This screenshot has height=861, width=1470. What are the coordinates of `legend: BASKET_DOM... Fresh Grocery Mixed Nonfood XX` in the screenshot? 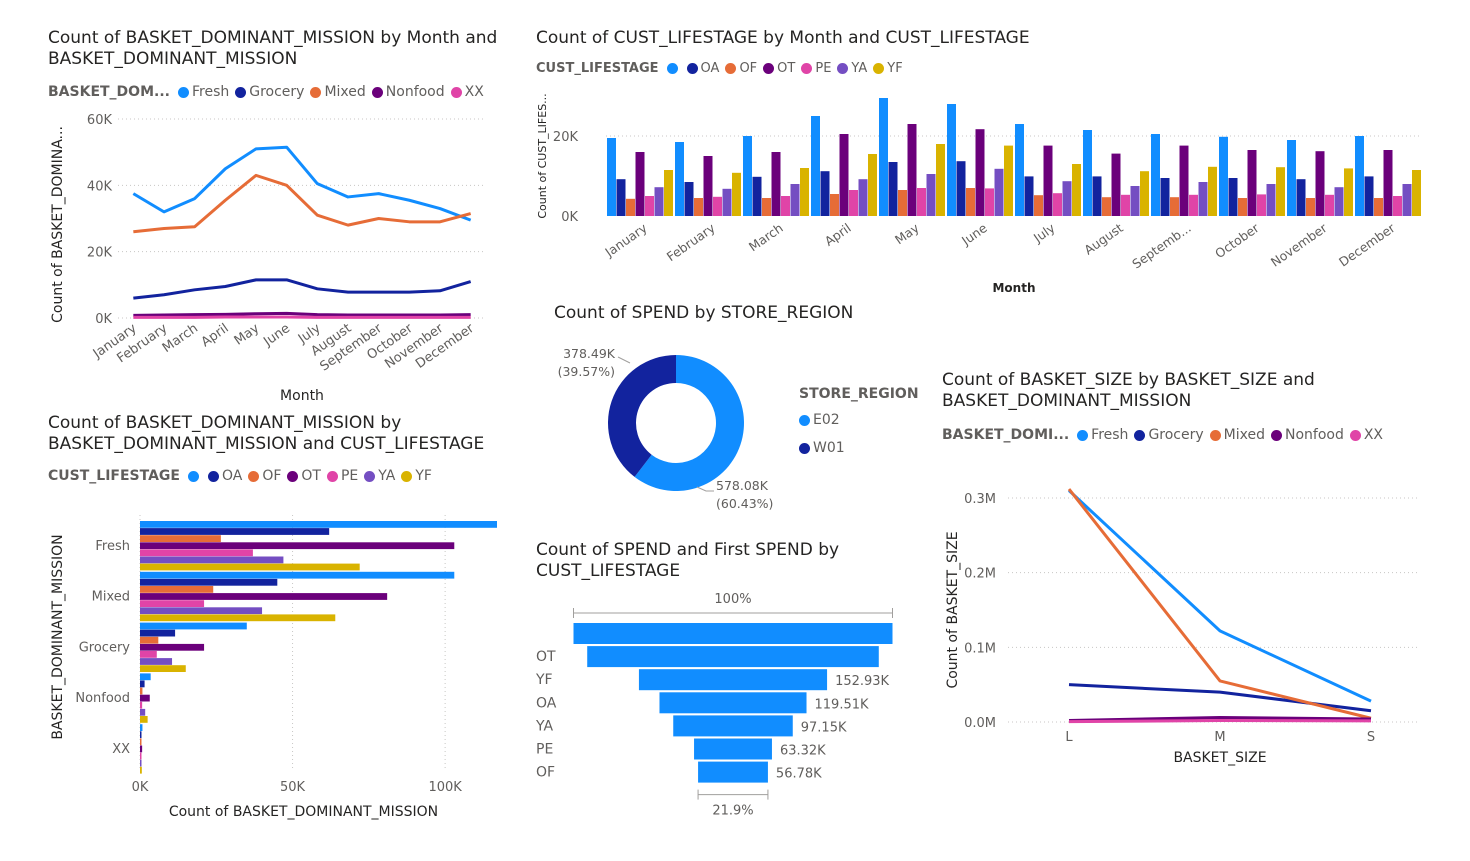 It's located at (269, 92).